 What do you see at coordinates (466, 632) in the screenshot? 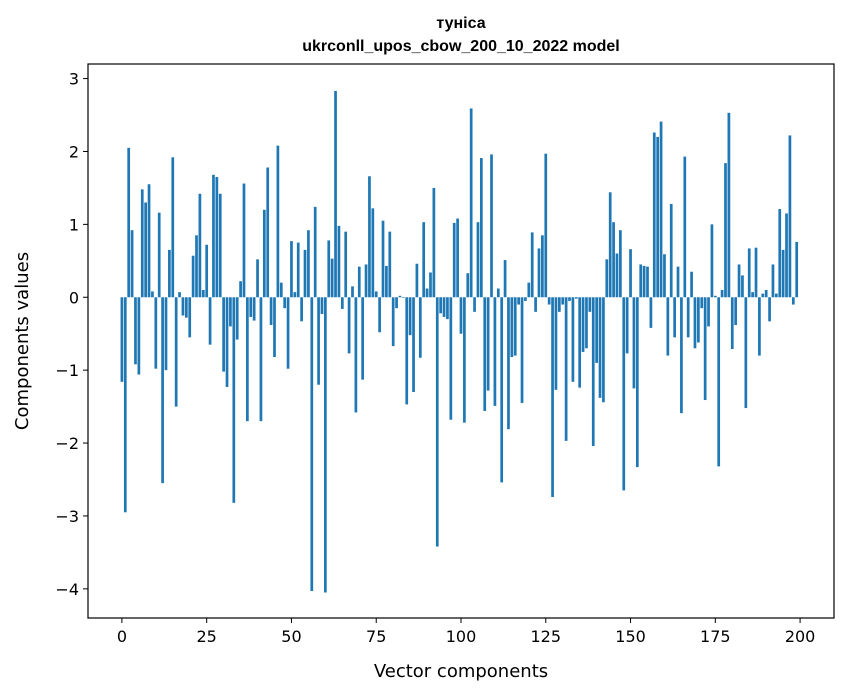
I see `x-axis-ticks: 0 25 50 75 100 125 150 175 200` at bounding box center [466, 632].